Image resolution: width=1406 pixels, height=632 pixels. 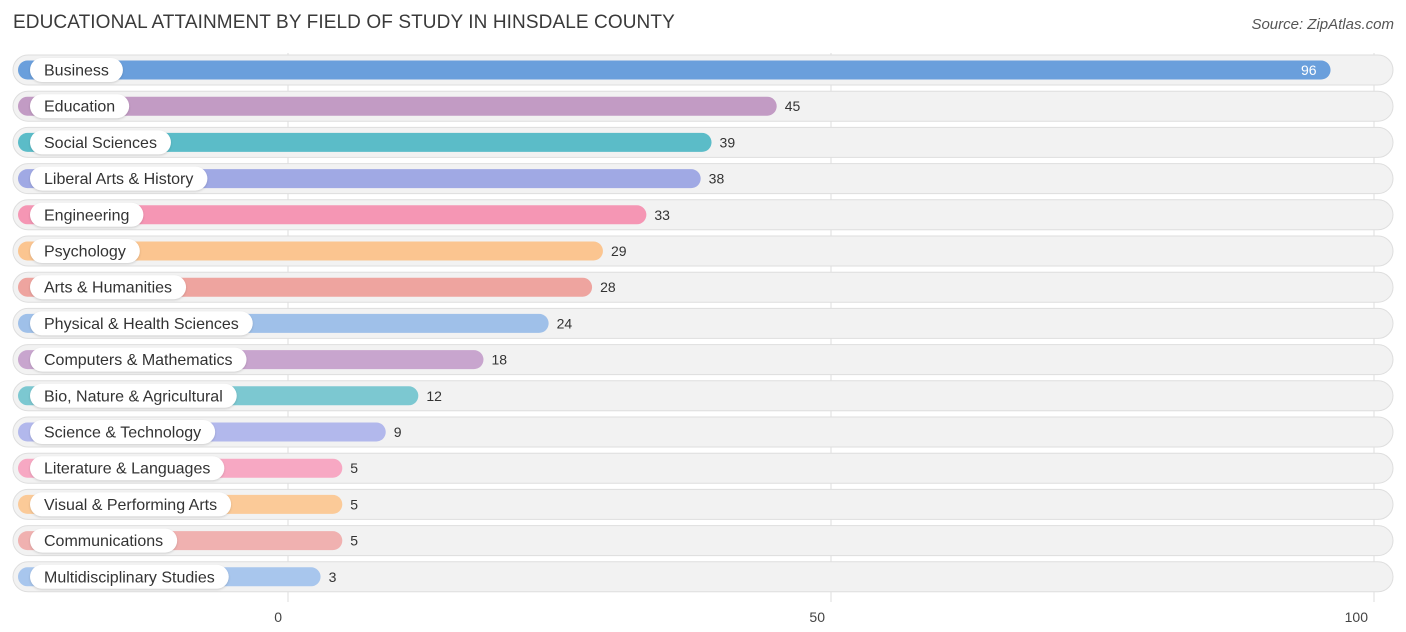 I want to click on bar-row: Arts & Humanities 28, so click(x=703, y=287).